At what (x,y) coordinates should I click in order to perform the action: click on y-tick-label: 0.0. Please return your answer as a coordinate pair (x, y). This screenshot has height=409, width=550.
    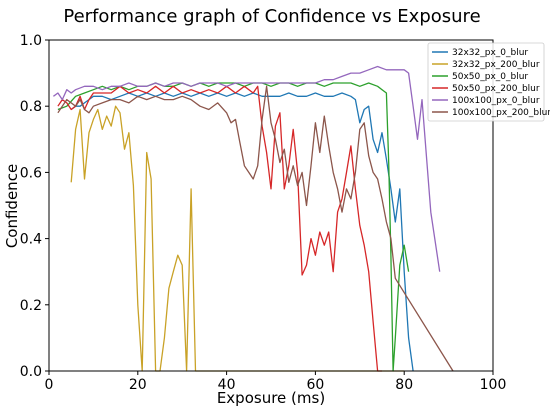
    Looking at the image, I should click on (31, 372).